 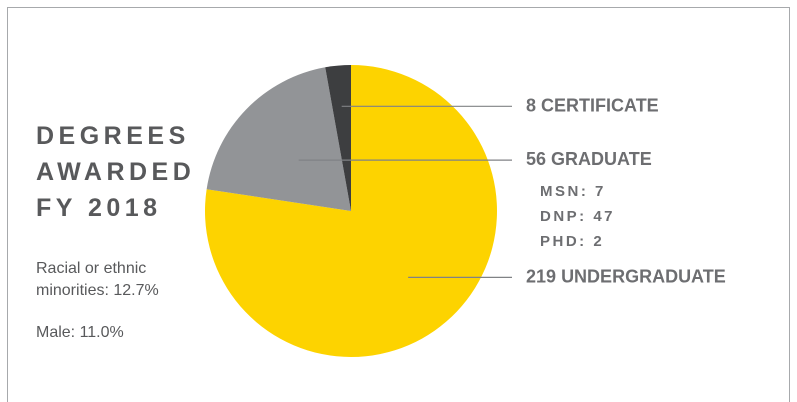 I want to click on breakdown-value: 7, so click(x=600, y=191).